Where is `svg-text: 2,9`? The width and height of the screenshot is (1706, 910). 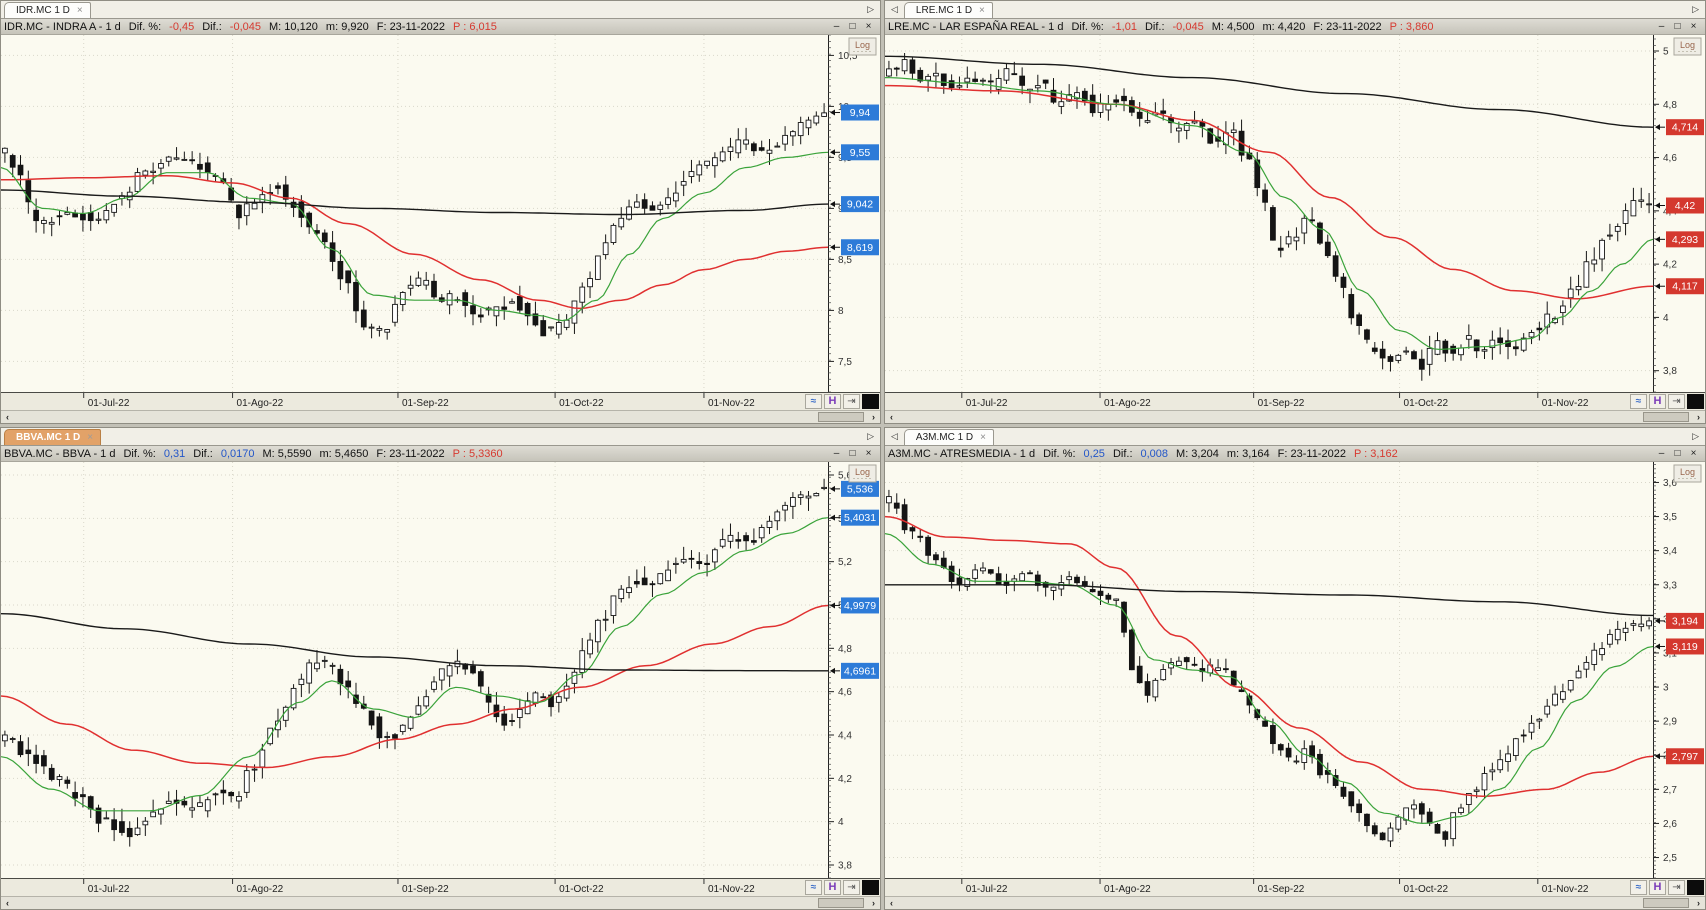
svg-text: 2,9 is located at coordinates (1670, 722).